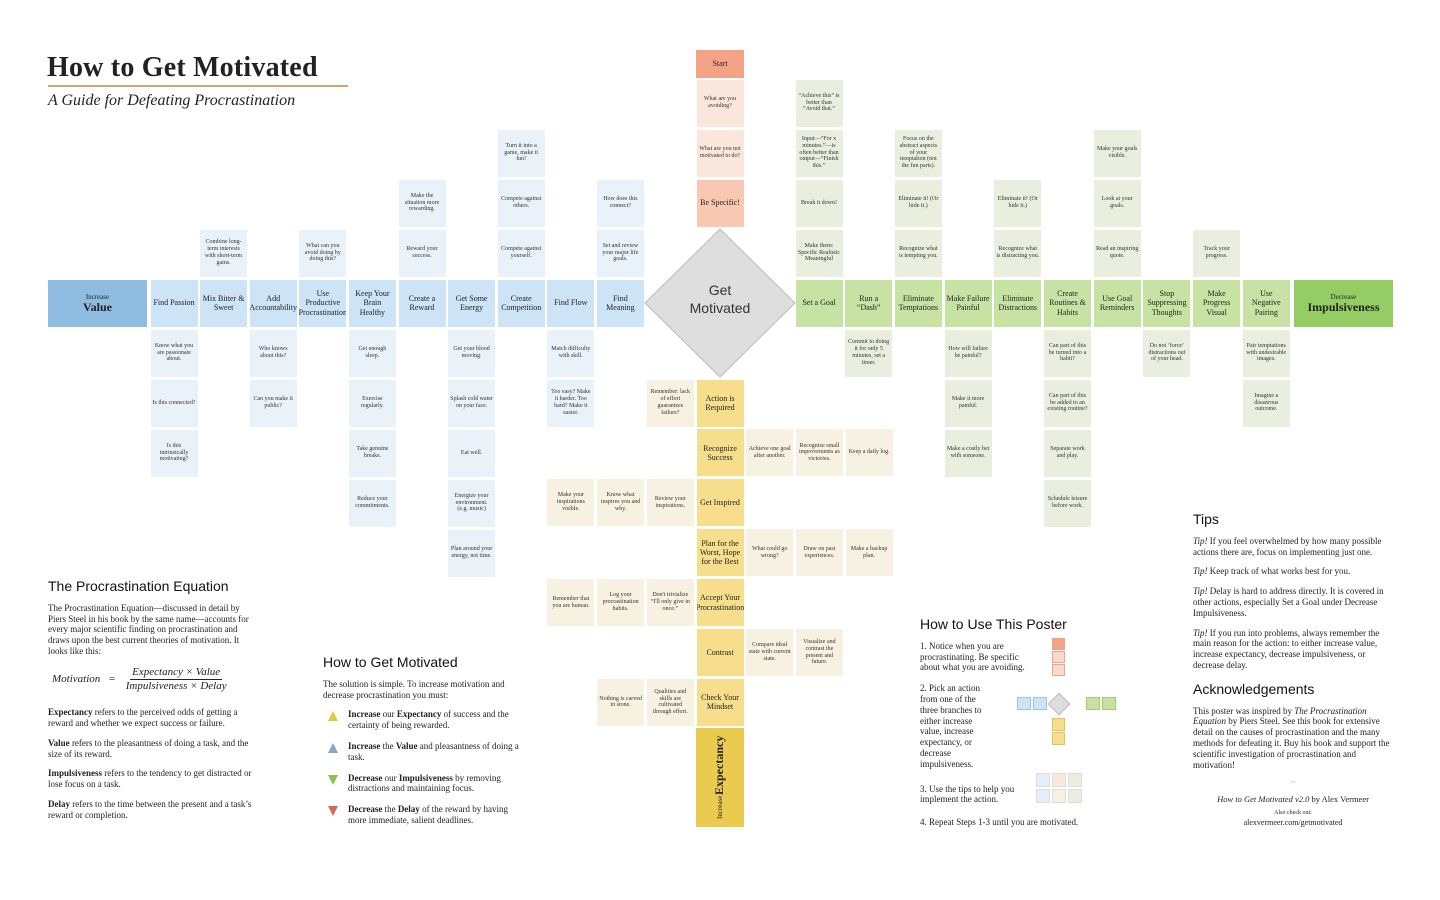 Image resolution: width=1440 pixels, height=900 pixels. Describe the element at coordinates (1206, 519) in the screenshot. I see `tips-title: Tips` at that location.